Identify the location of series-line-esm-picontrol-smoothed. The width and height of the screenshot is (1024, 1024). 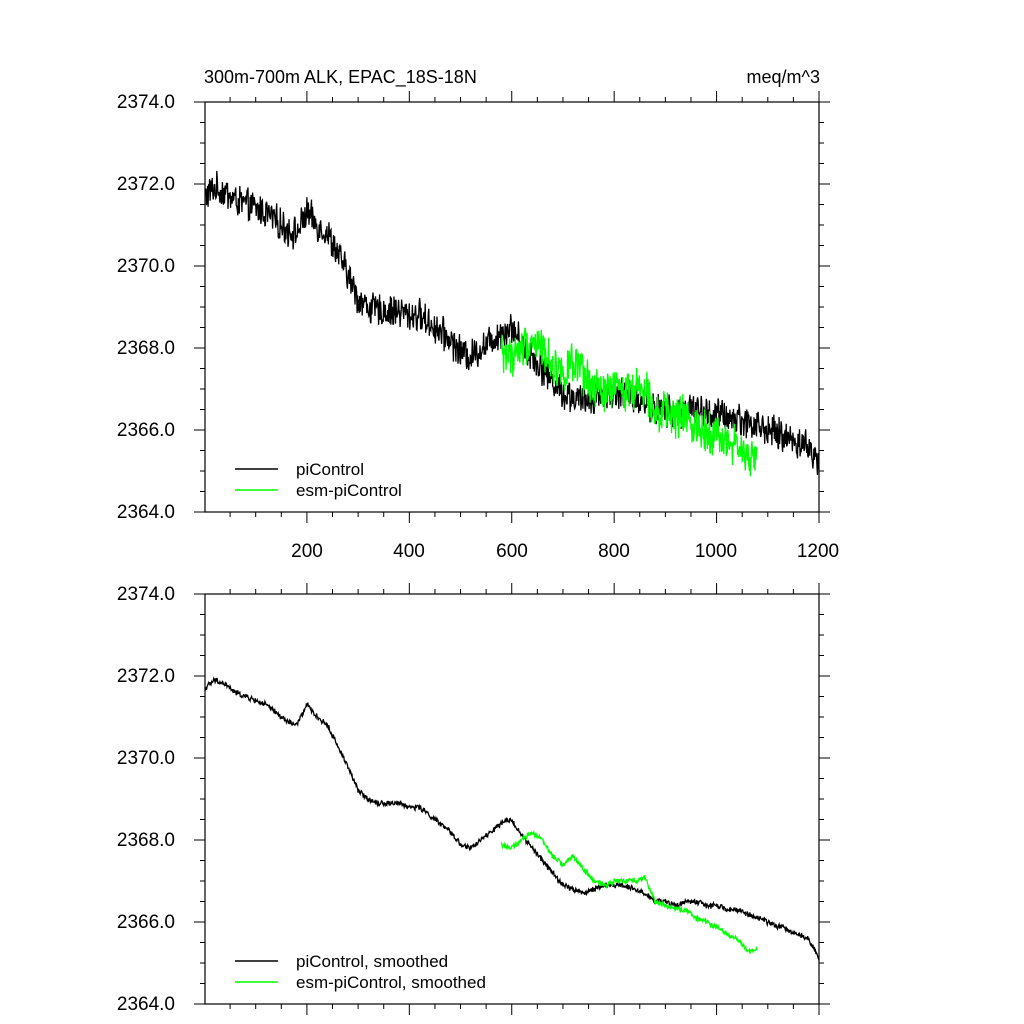
(629, 891).